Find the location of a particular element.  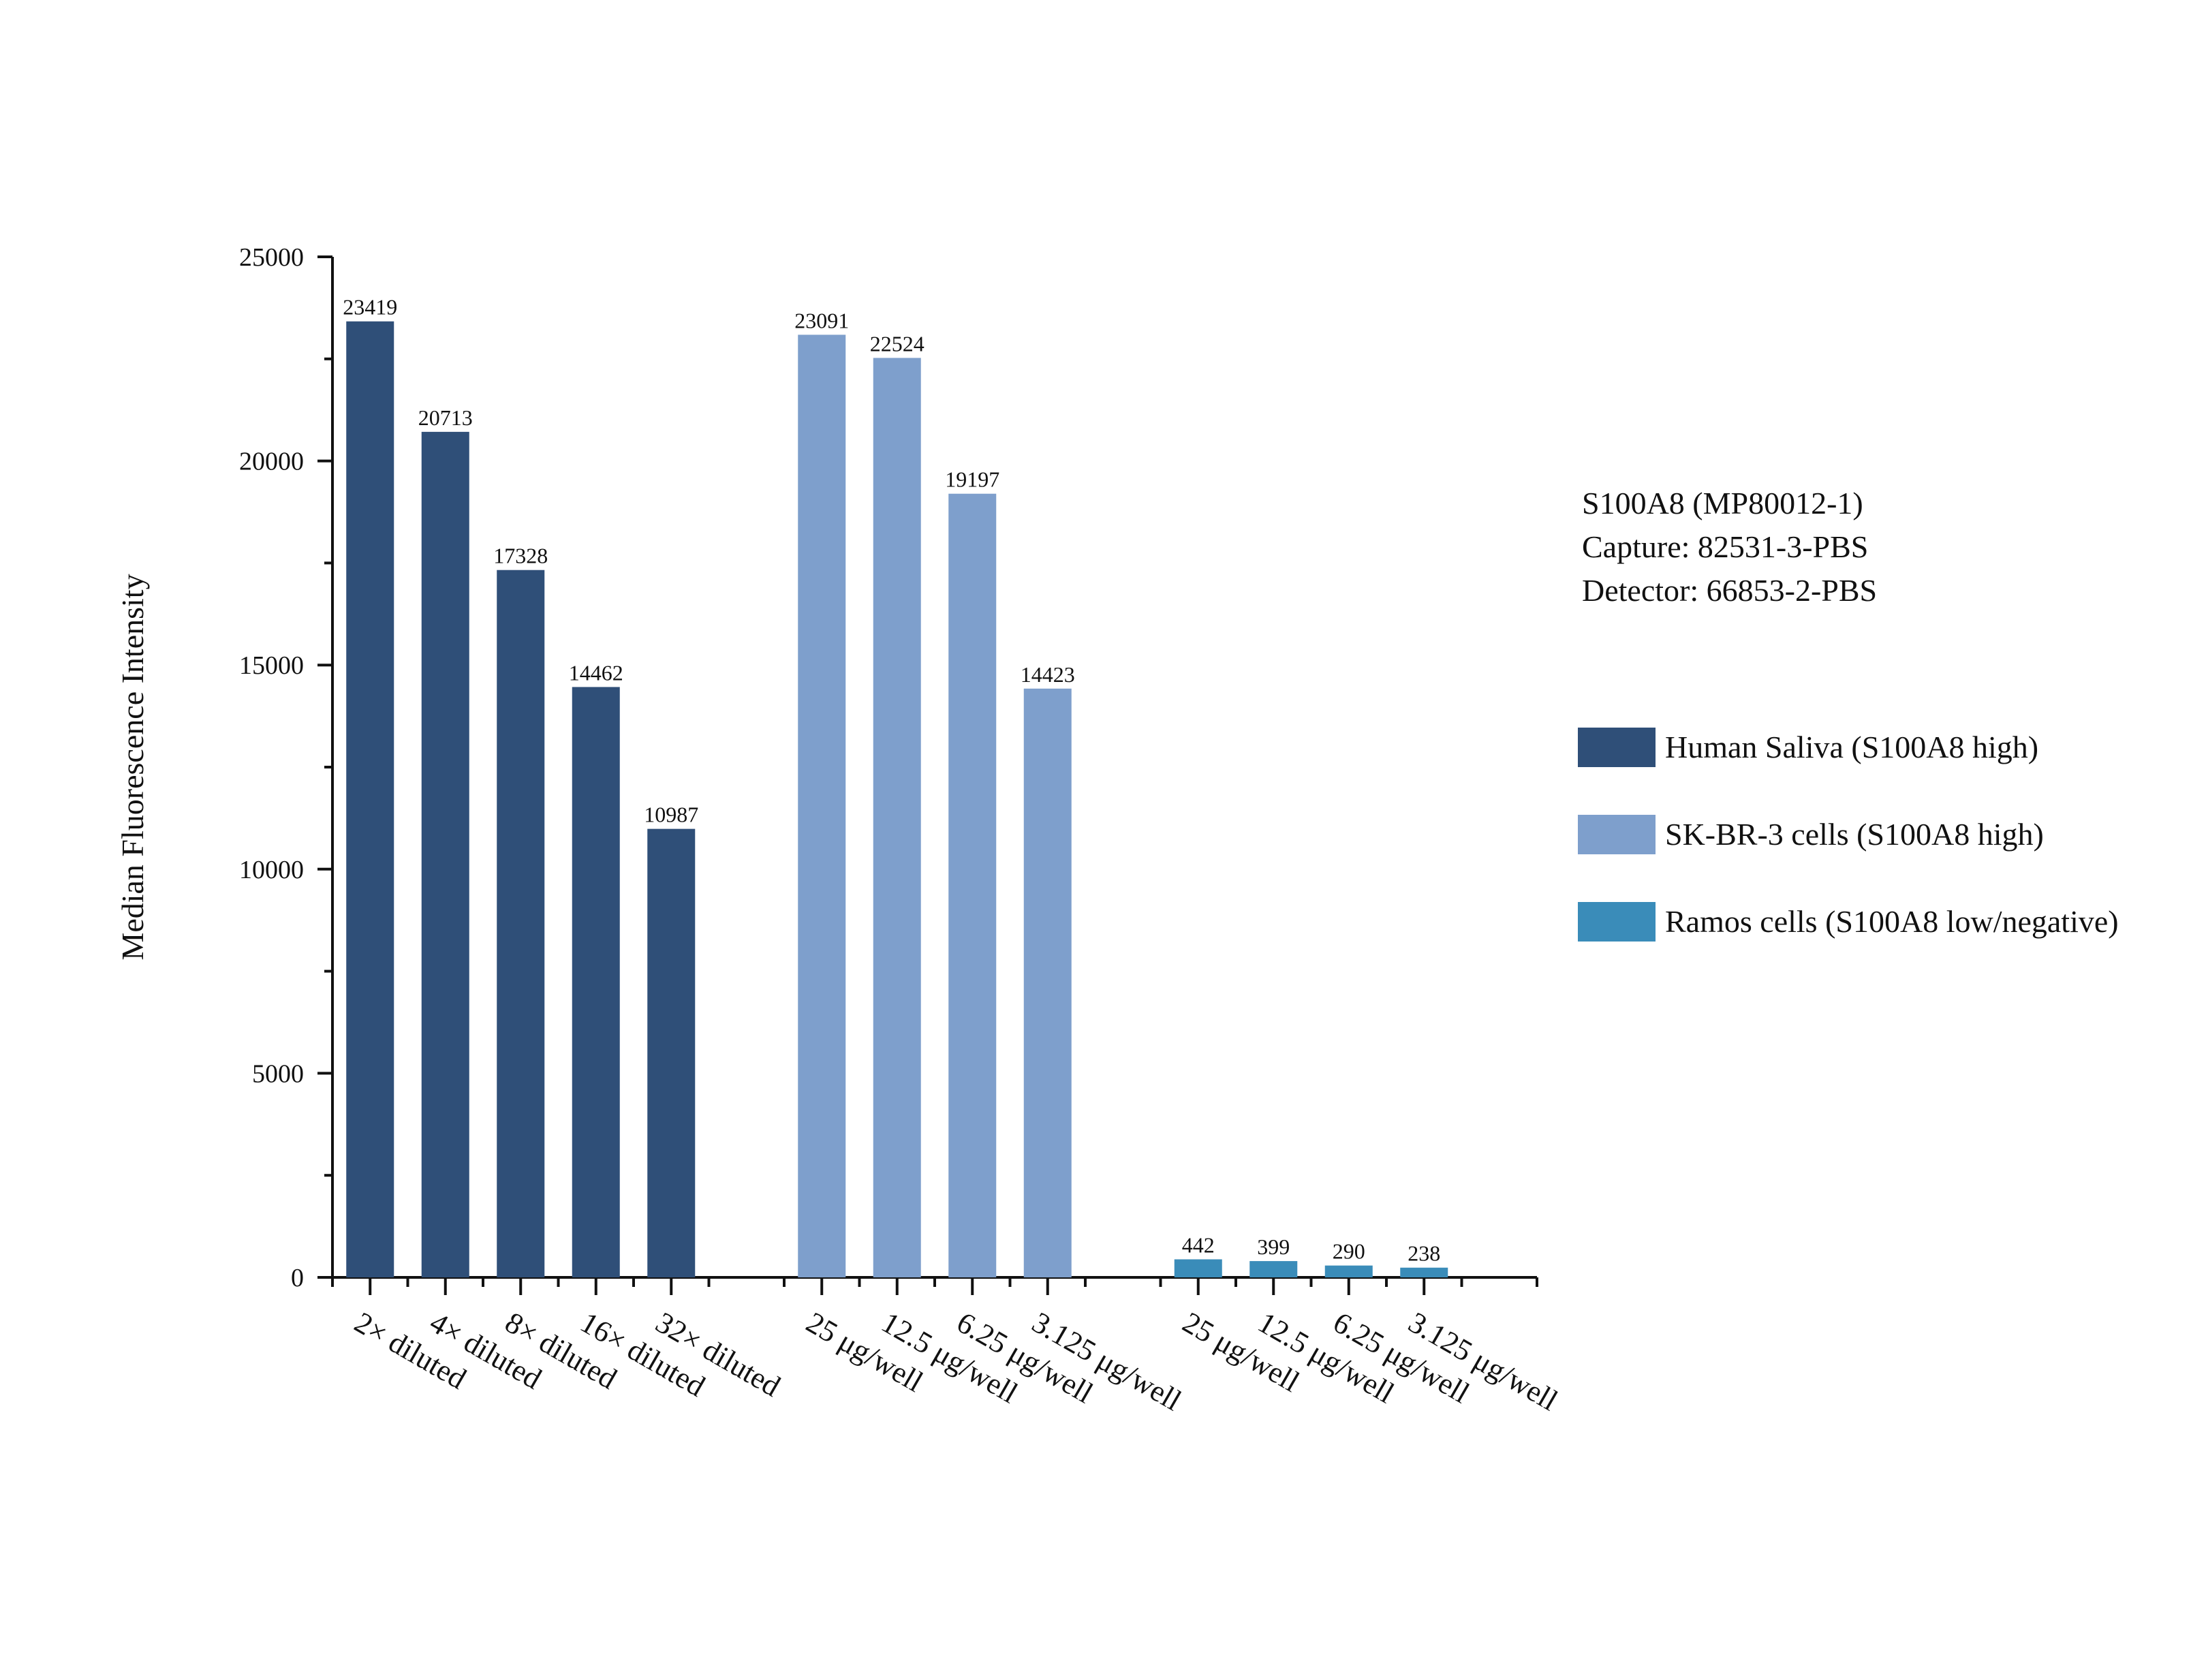

bar-value-label: 23419 is located at coordinates (370, 307).